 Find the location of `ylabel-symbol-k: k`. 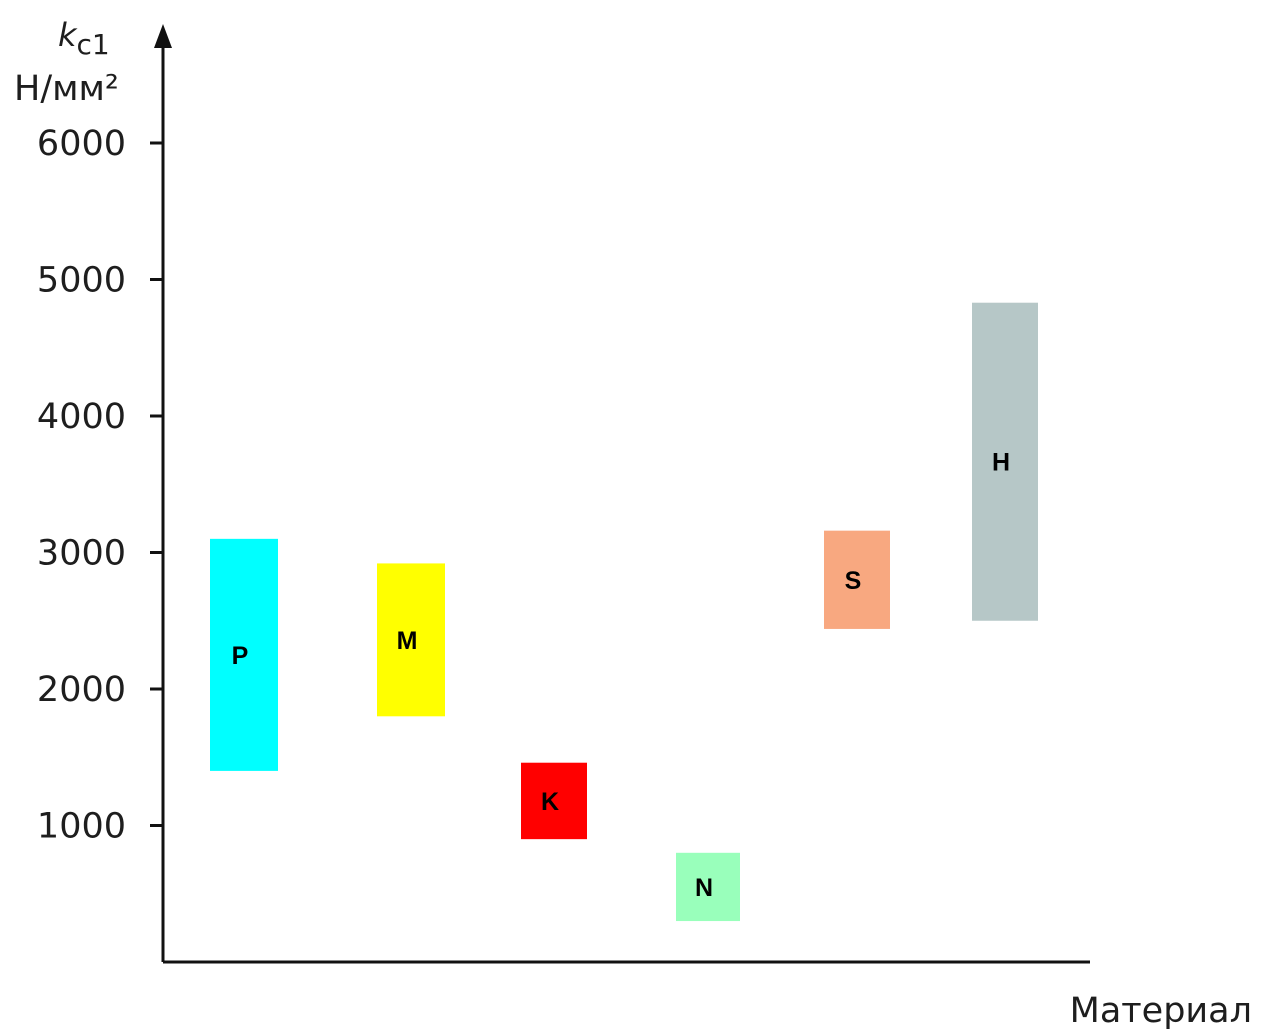

ylabel-symbol-k: k is located at coordinates (68, 35).